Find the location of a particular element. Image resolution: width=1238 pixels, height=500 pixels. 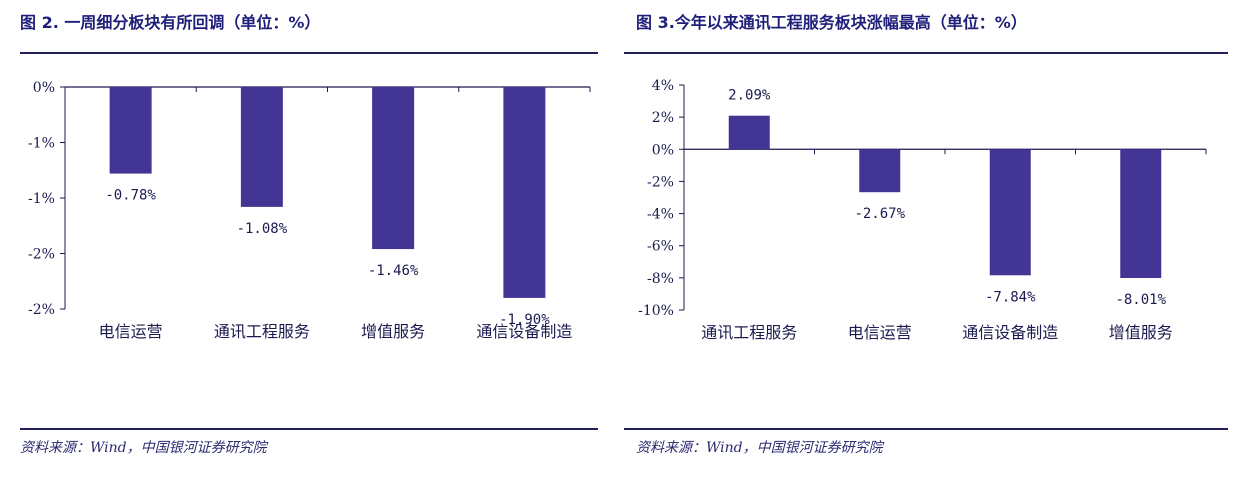

data-label: -1.46% is located at coordinates (393, 271).